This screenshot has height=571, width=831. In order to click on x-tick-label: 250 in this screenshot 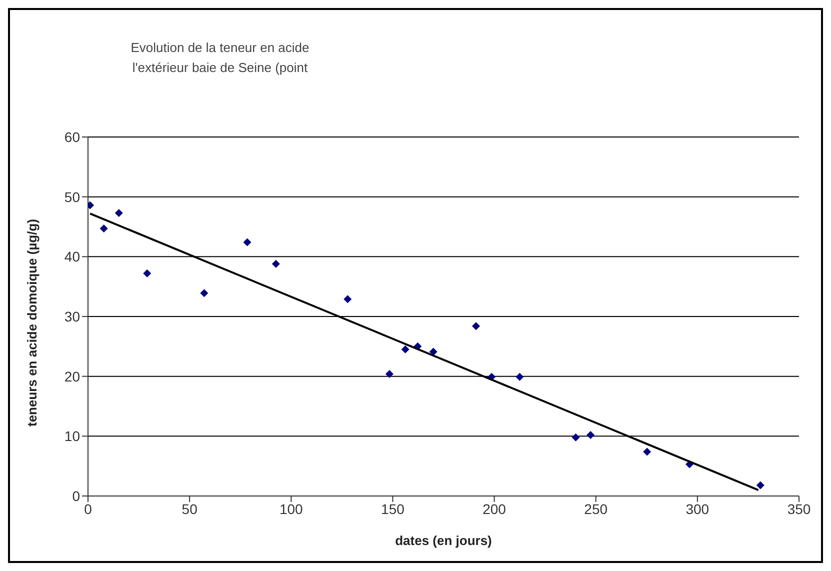, I will do `click(596, 508)`.